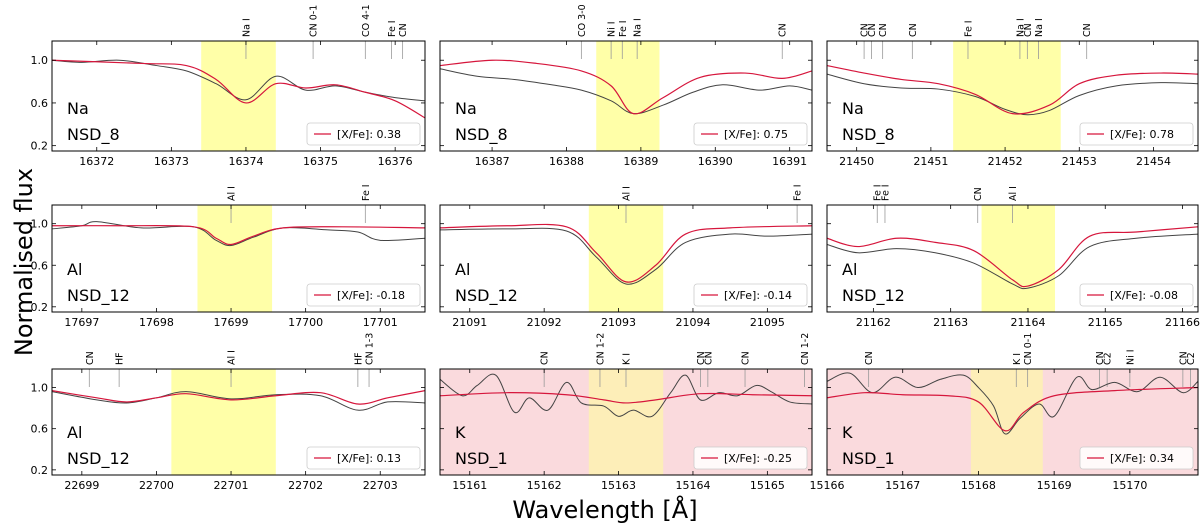 This screenshot has height=525, width=1200. What do you see at coordinates (873, 296) in the screenshot?
I see `star-label: NSD_12` at bounding box center [873, 296].